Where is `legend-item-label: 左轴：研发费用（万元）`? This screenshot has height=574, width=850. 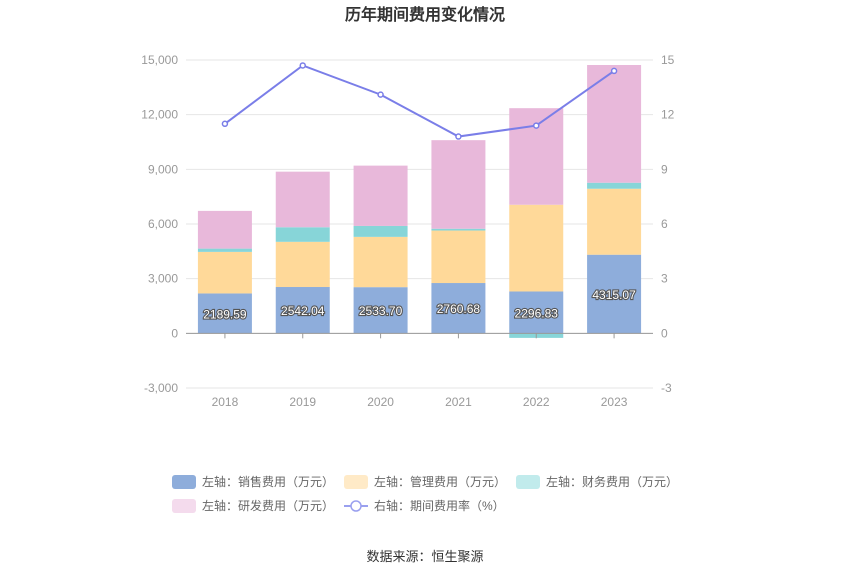 legend-item-label: 左轴：研发费用（万元） is located at coordinates (268, 505).